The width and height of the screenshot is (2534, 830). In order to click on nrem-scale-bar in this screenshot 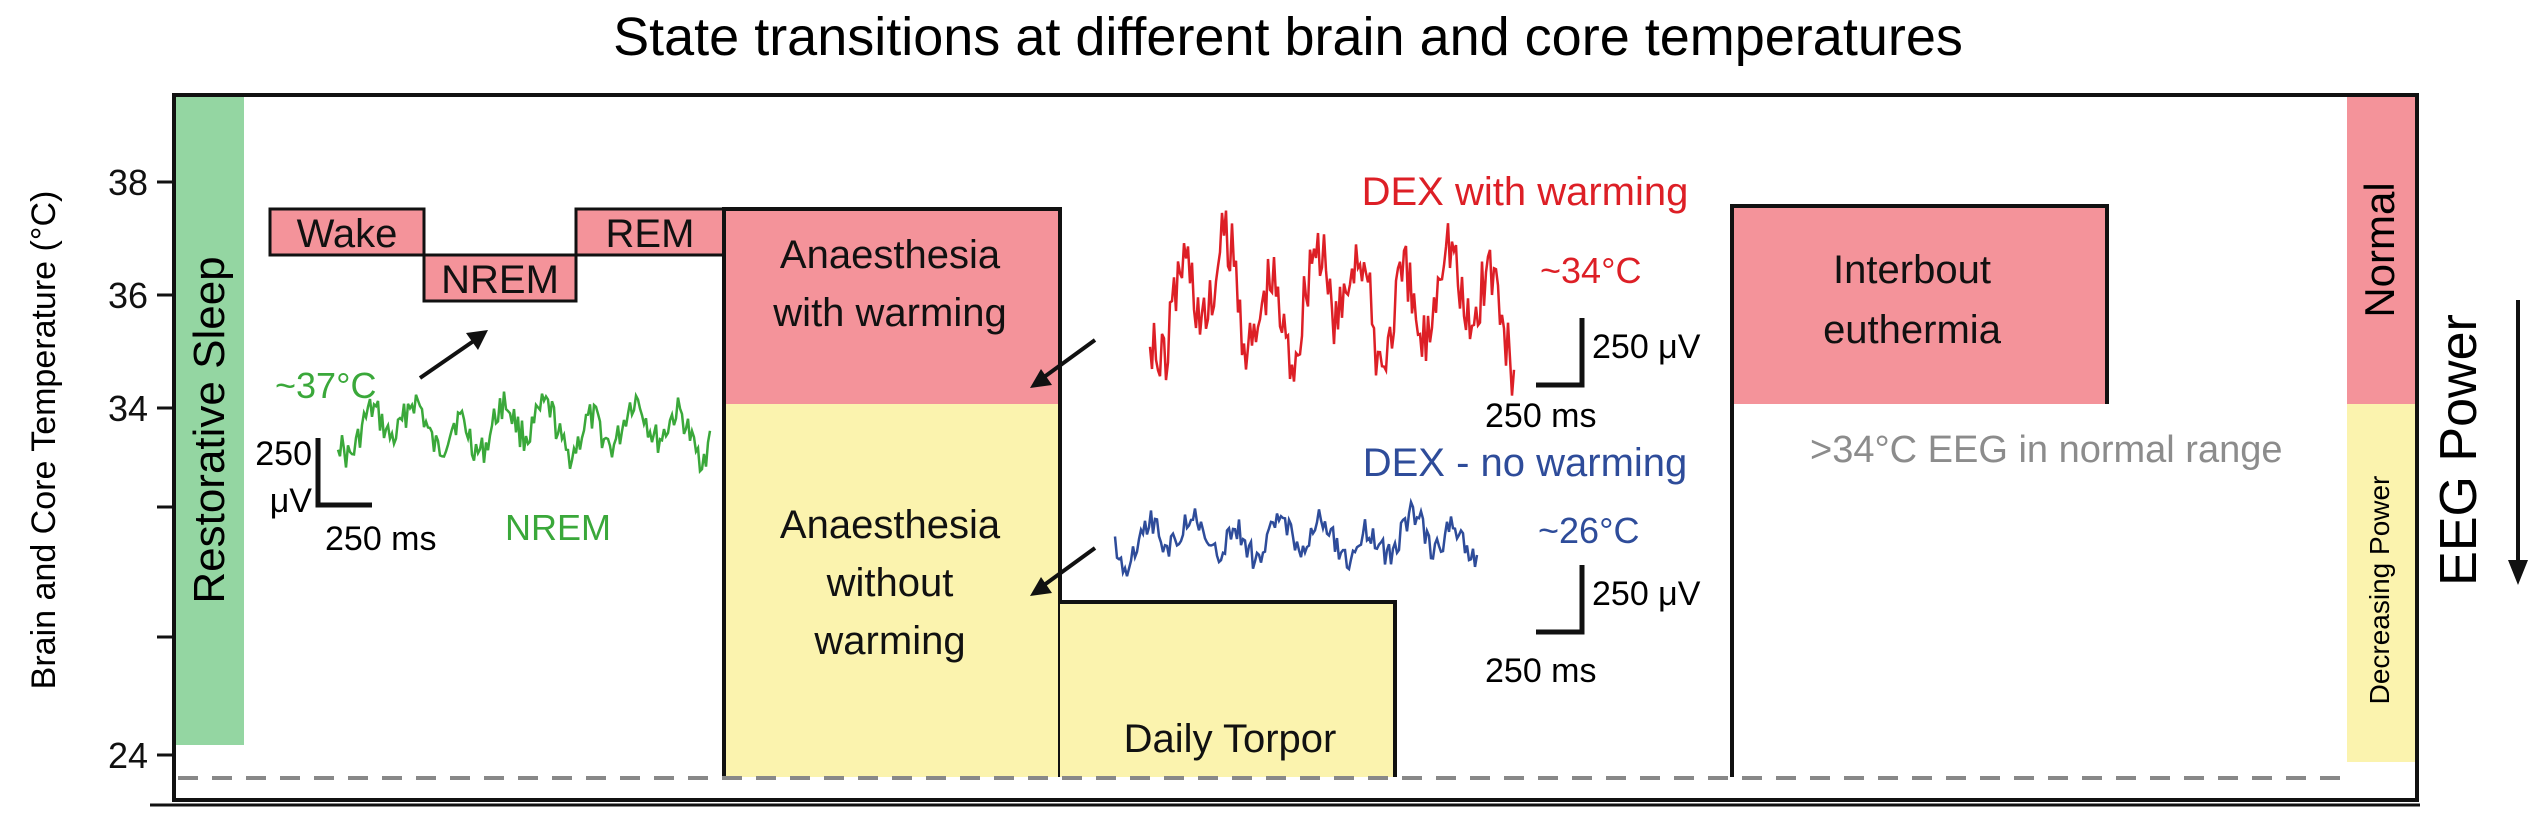, I will do `click(343, 473)`.